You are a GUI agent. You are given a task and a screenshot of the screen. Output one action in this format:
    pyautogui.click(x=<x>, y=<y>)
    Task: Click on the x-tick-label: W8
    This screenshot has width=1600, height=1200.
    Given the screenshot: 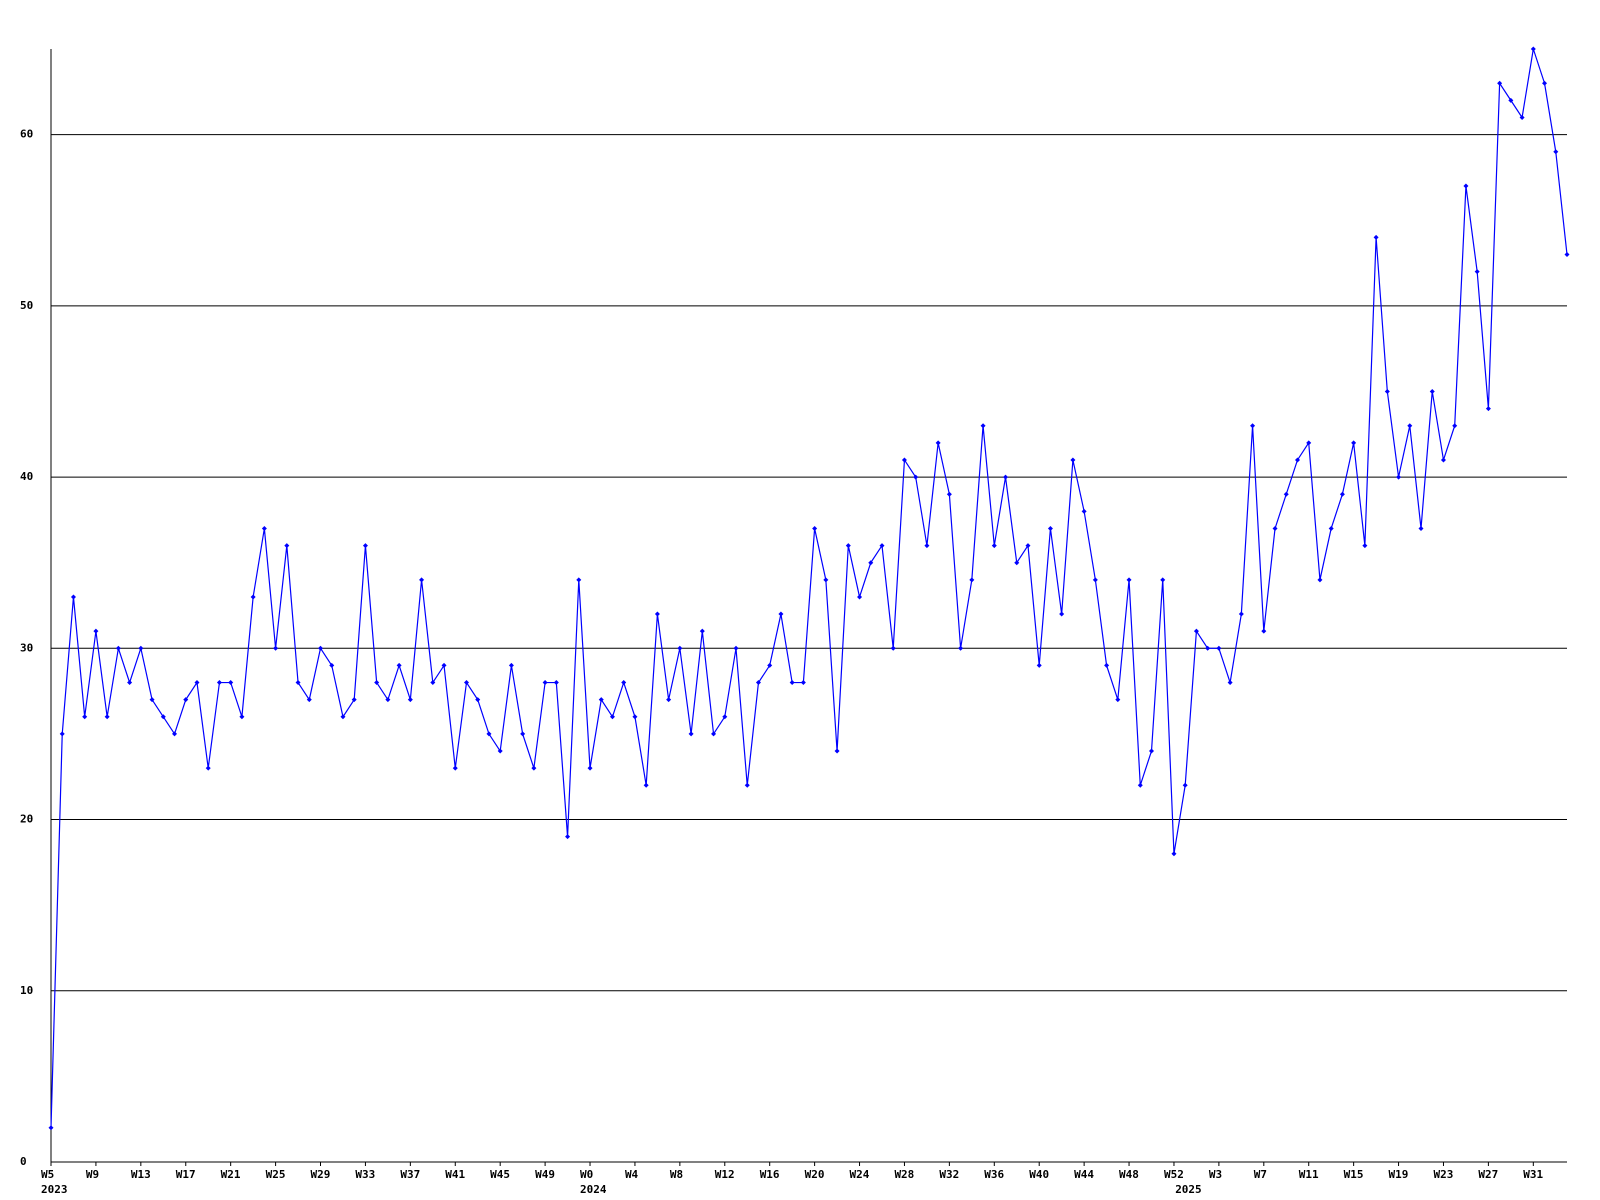 What is the action you would take?
    pyautogui.click(x=676, y=1174)
    